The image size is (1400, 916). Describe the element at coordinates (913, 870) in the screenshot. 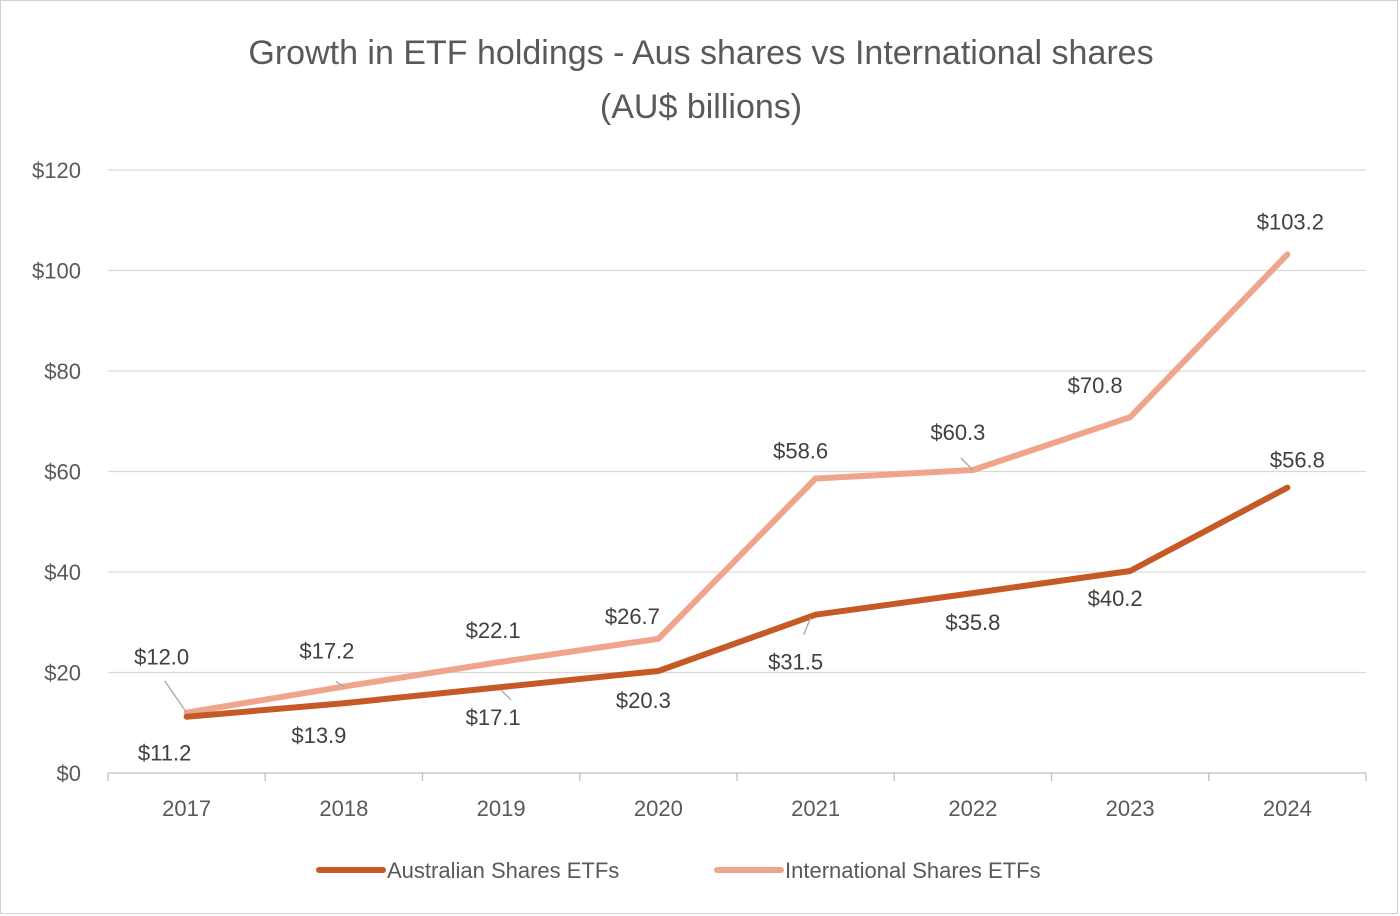

I see `legend-label-international: International Shares ETFs` at that location.